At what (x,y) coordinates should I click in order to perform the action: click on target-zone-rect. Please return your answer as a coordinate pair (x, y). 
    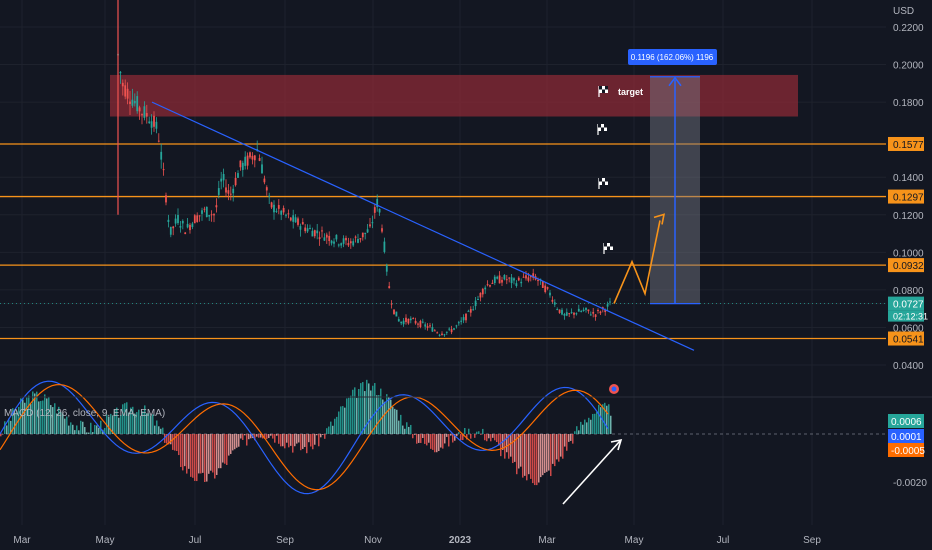
    Looking at the image, I should click on (454, 95).